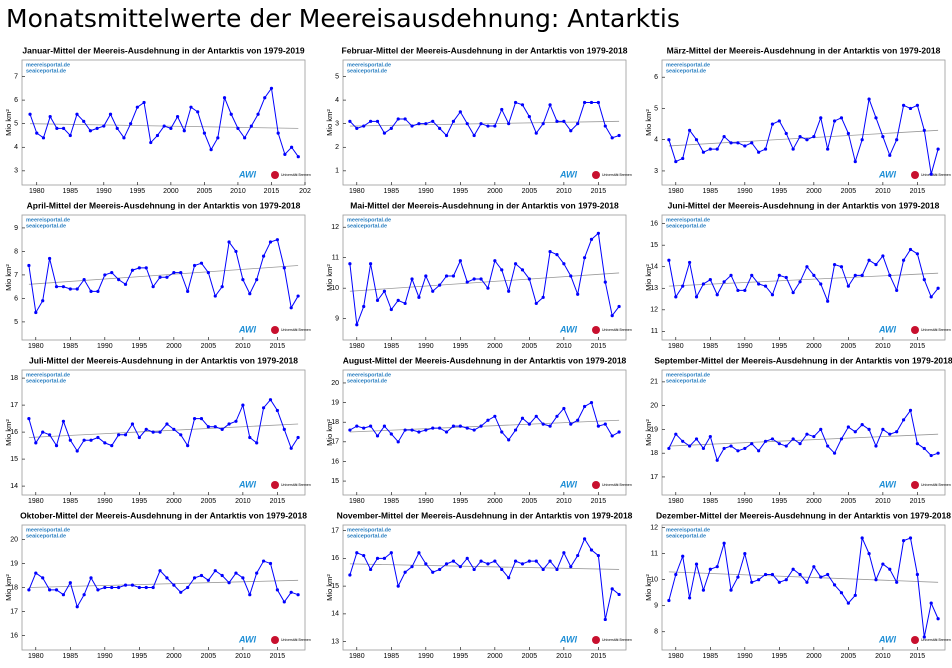 Image resolution: width=952 pixels, height=668 pixels. What do you see at coordinates (426, 656) in the screenshot?
I see `x-tick-label: 1990` at bounding box center [426, 656].